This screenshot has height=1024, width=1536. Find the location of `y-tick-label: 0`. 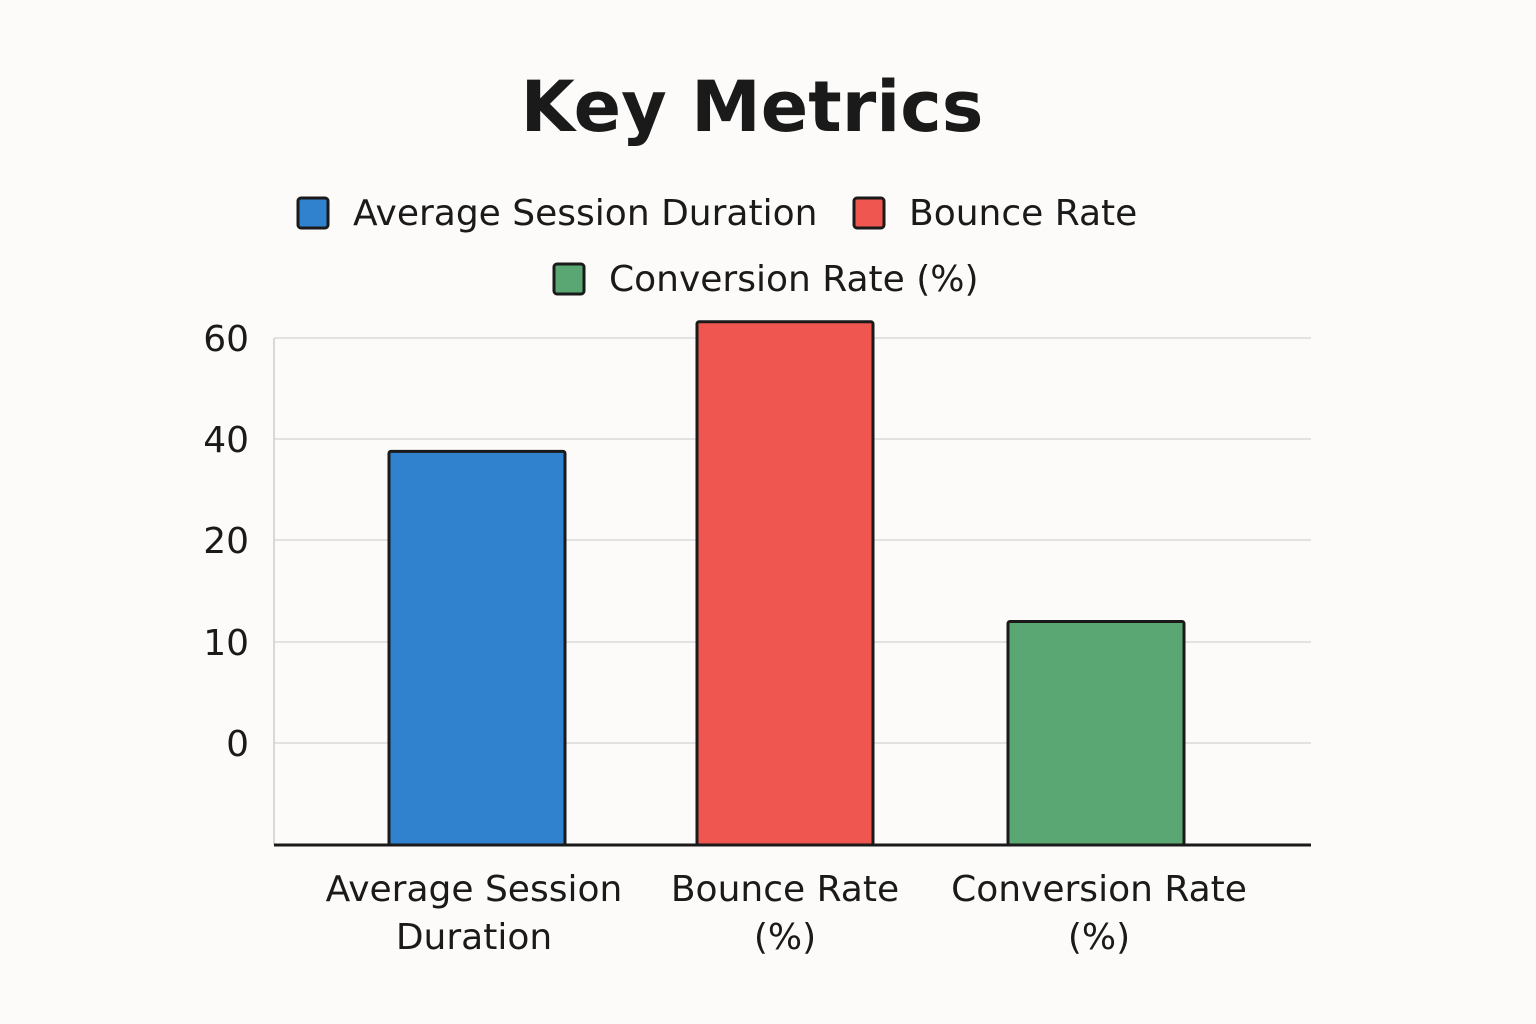

y-tick-label: 0 is located at coordinates (237, 744).